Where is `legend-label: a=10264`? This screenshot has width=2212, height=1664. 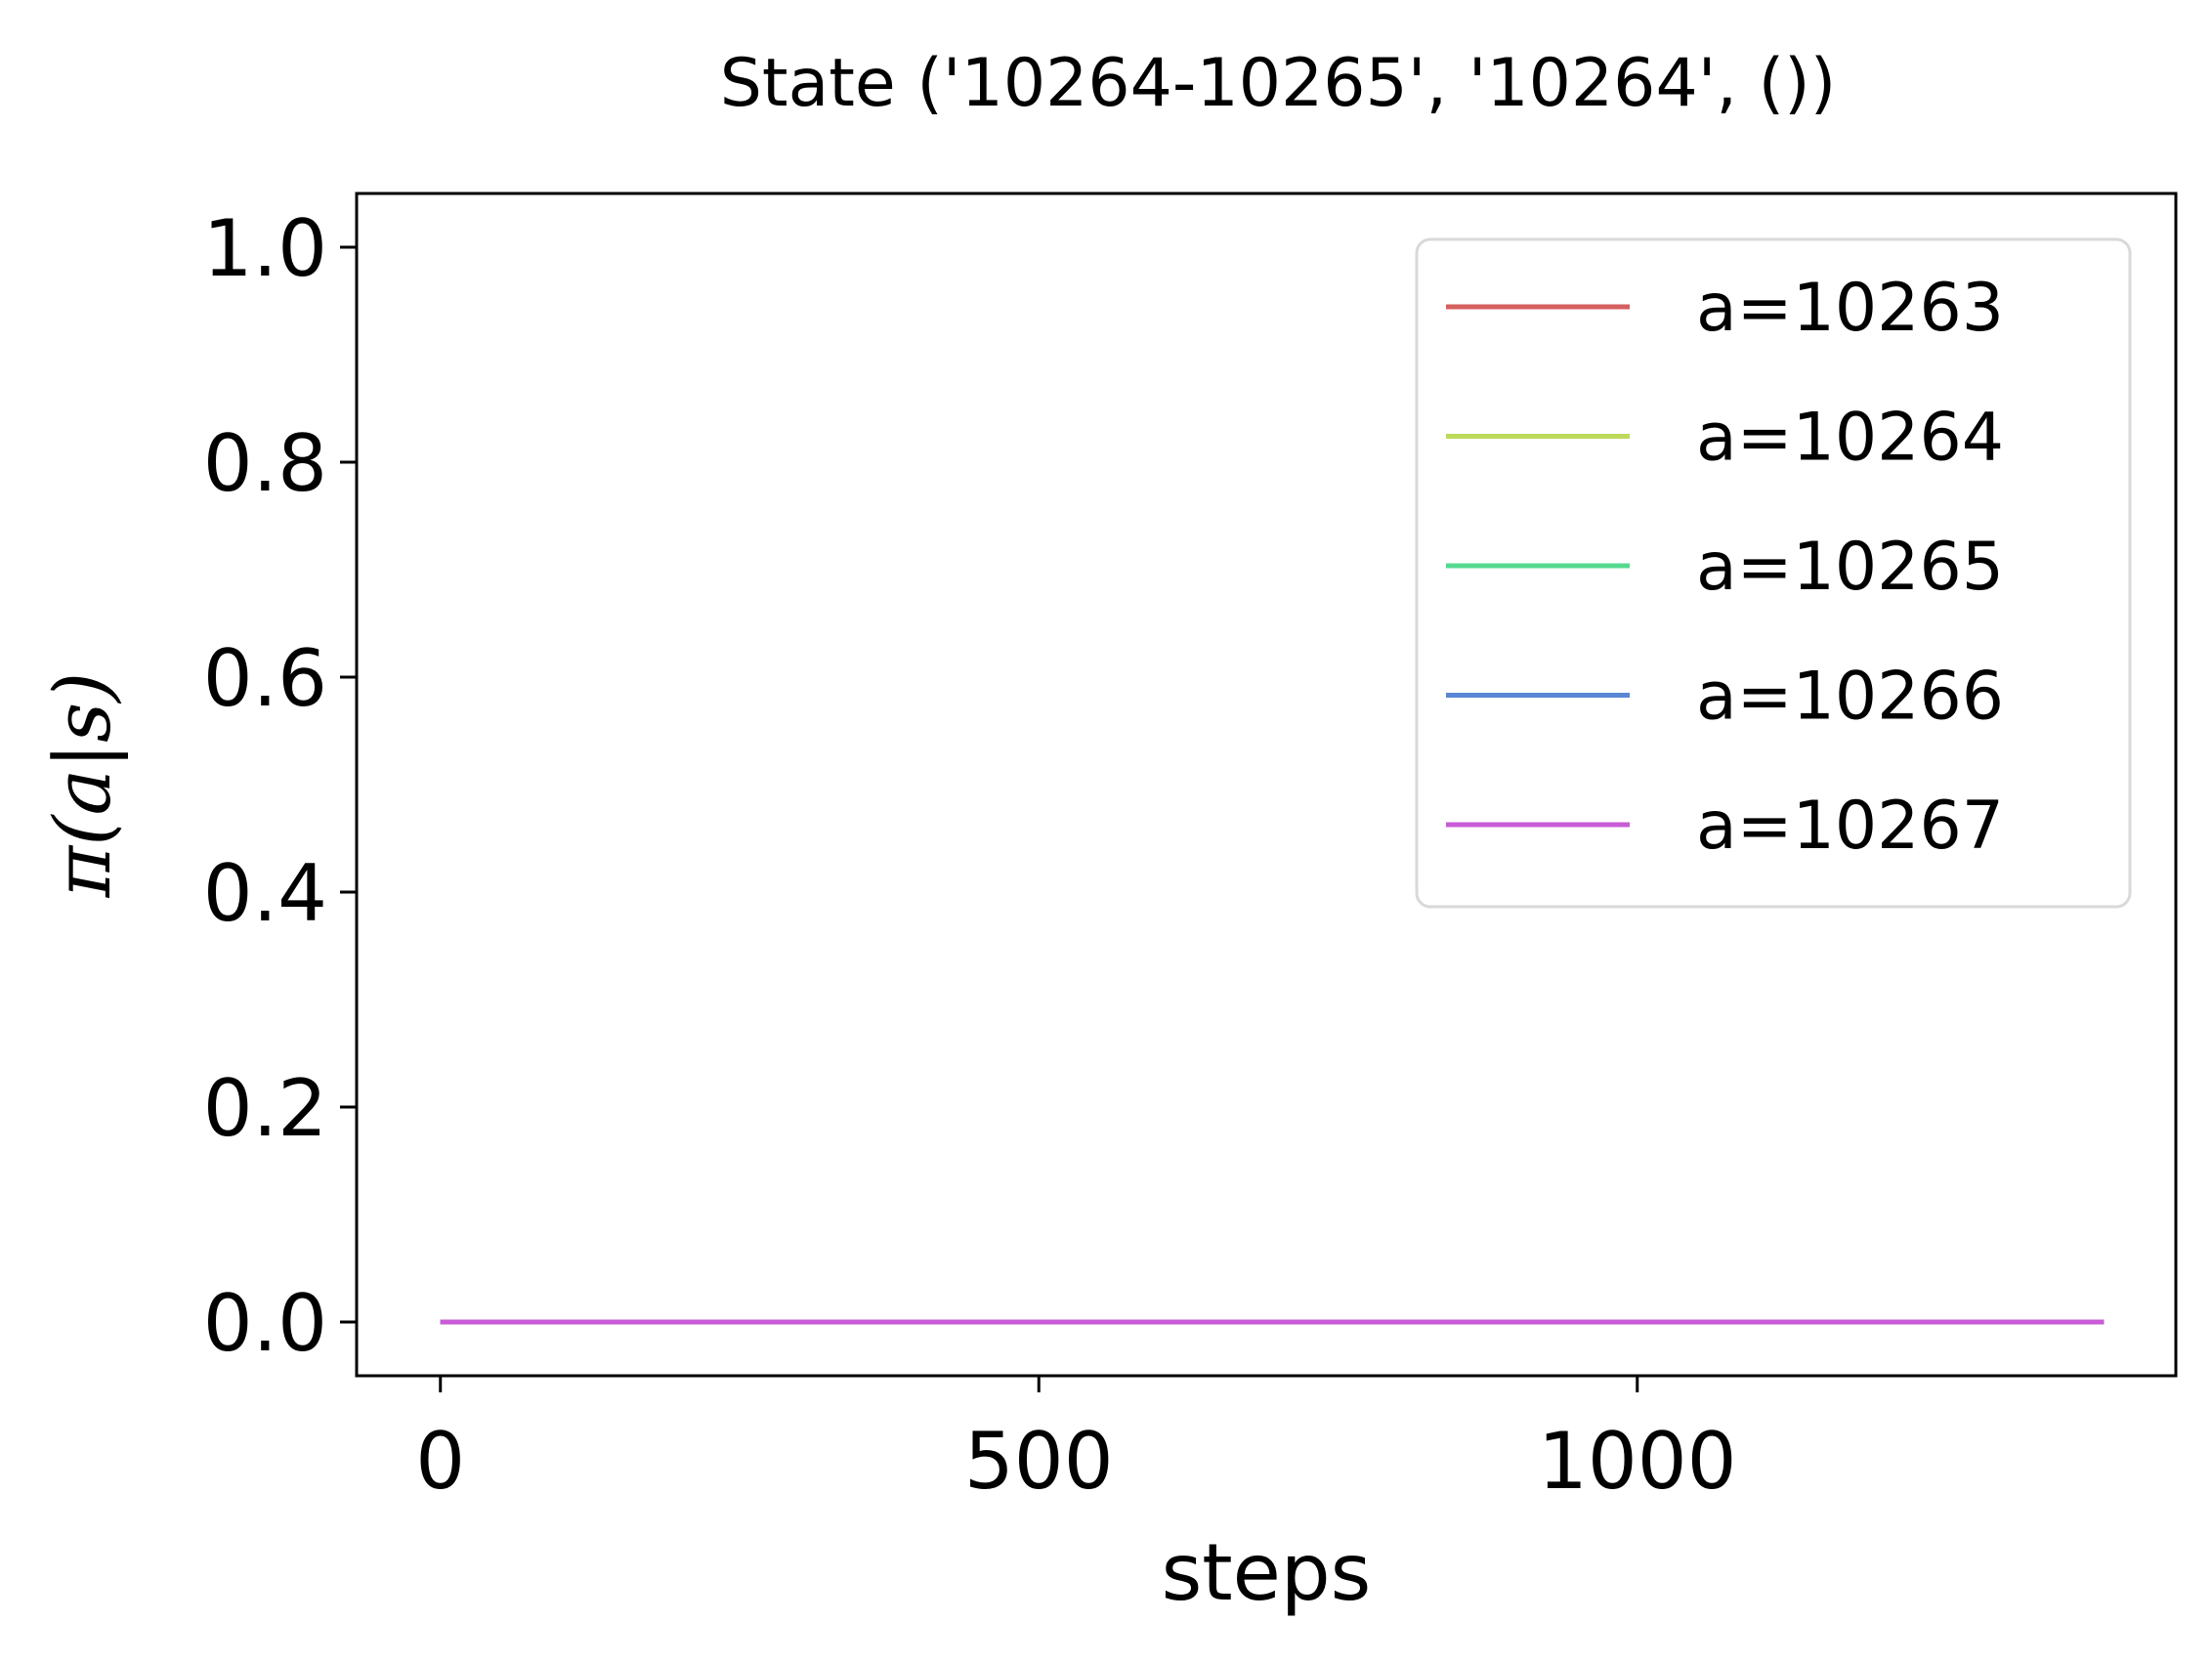 legend-label: a=10264 is located at coordinates (1850, 438).